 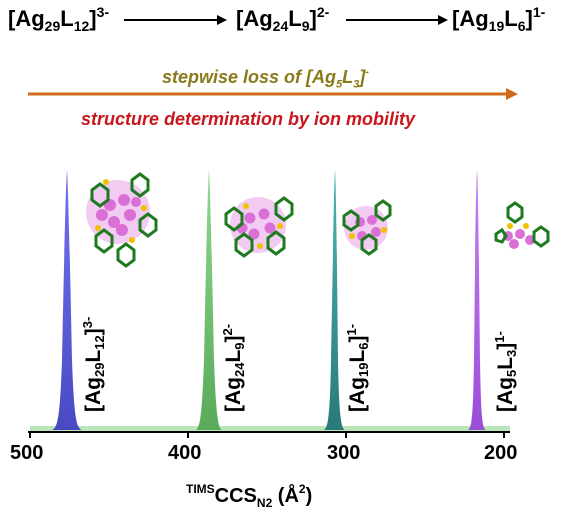 I want to click on species-3-formula: [Ag19L6]1-, so click(x=499, y=19).